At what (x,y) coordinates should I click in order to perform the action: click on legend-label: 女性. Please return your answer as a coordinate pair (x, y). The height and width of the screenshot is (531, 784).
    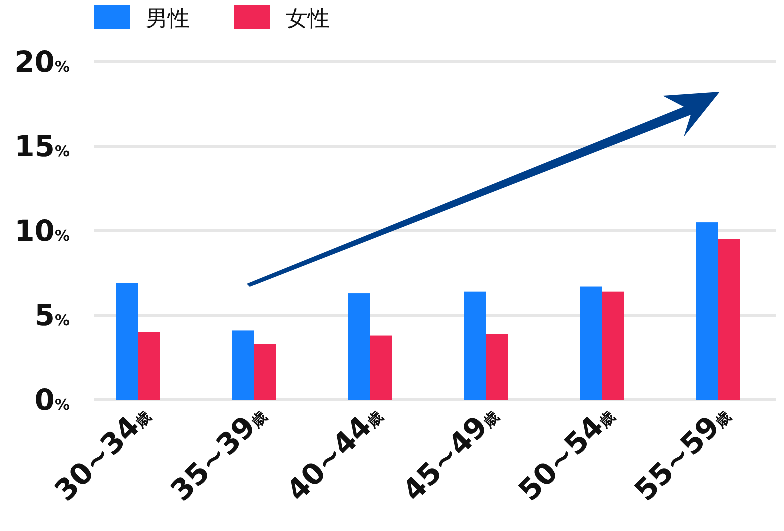
    Looking at the image, I should click on (308, 19).